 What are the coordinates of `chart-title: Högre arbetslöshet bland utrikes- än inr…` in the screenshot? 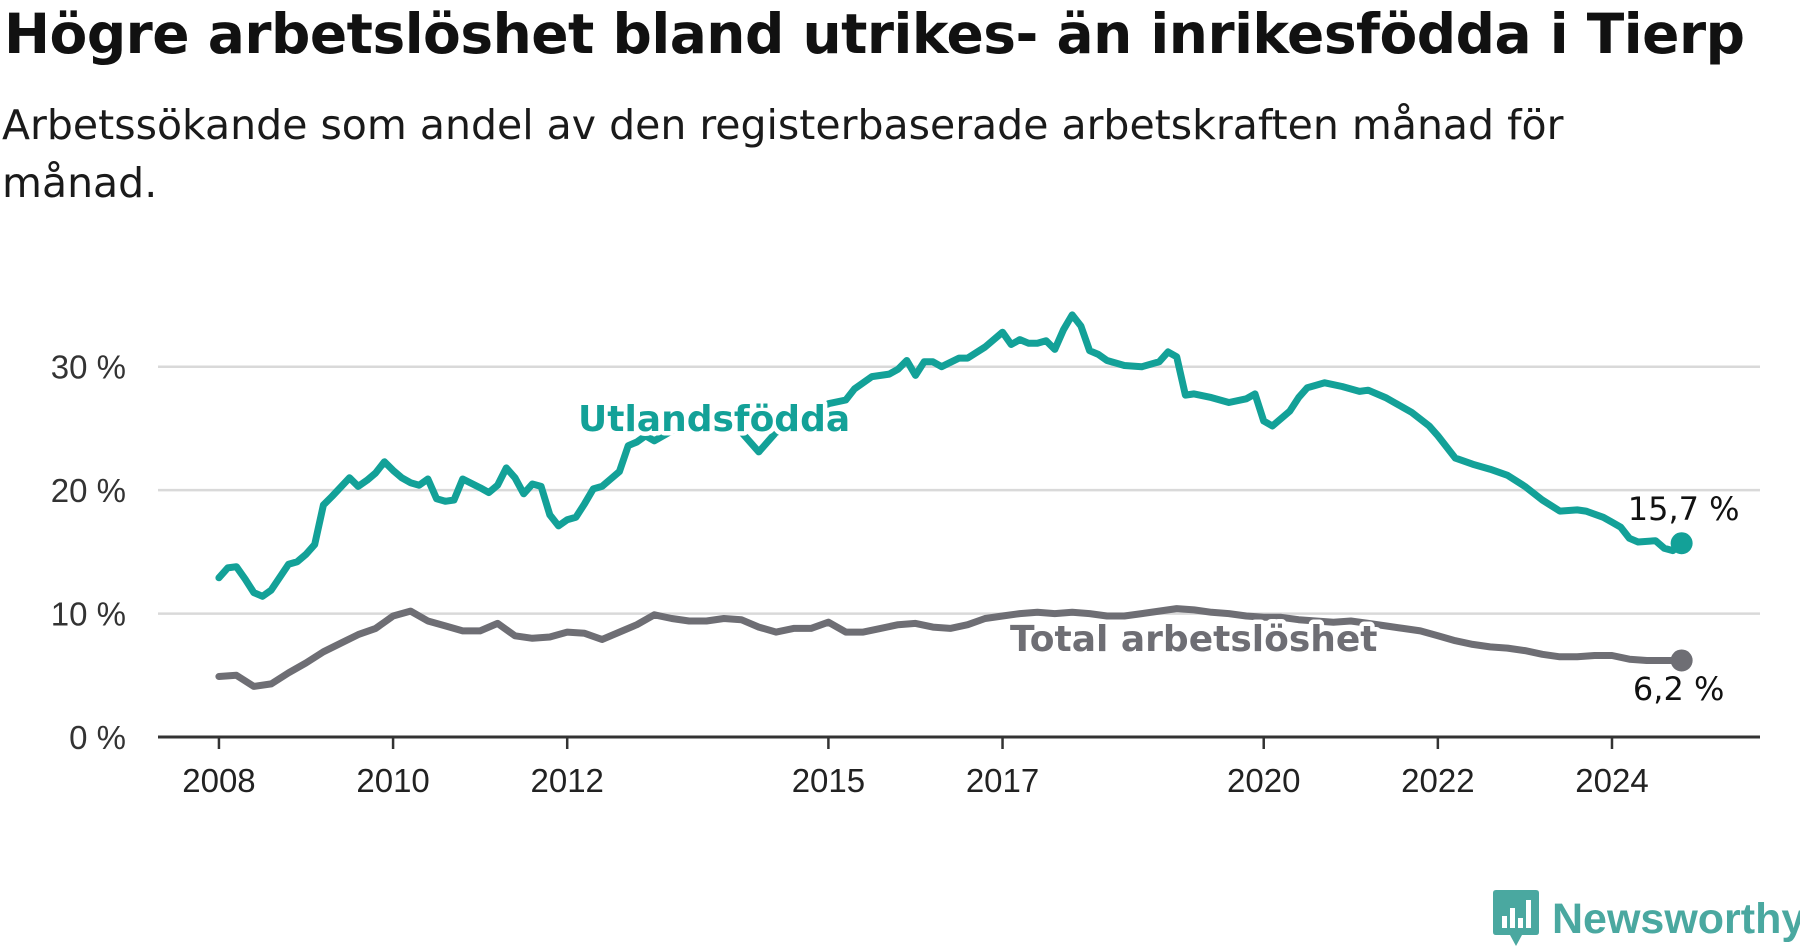 It's located at (874, 34).